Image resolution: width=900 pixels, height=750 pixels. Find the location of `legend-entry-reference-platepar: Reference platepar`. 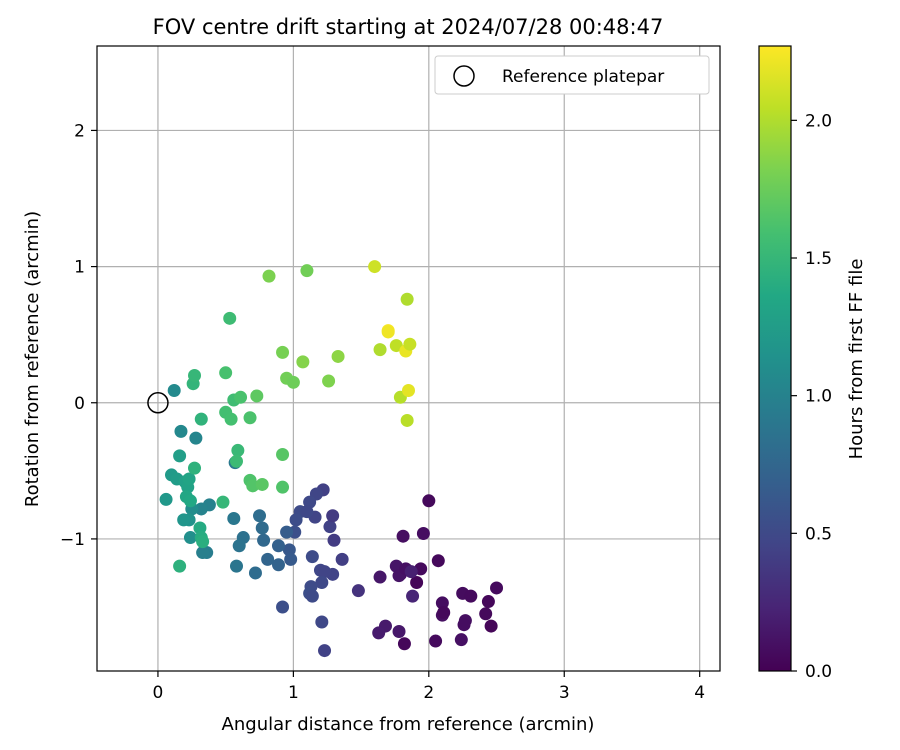

legend-entry-reference-platepar: Reference platepar is located at coordinates (583, 77).